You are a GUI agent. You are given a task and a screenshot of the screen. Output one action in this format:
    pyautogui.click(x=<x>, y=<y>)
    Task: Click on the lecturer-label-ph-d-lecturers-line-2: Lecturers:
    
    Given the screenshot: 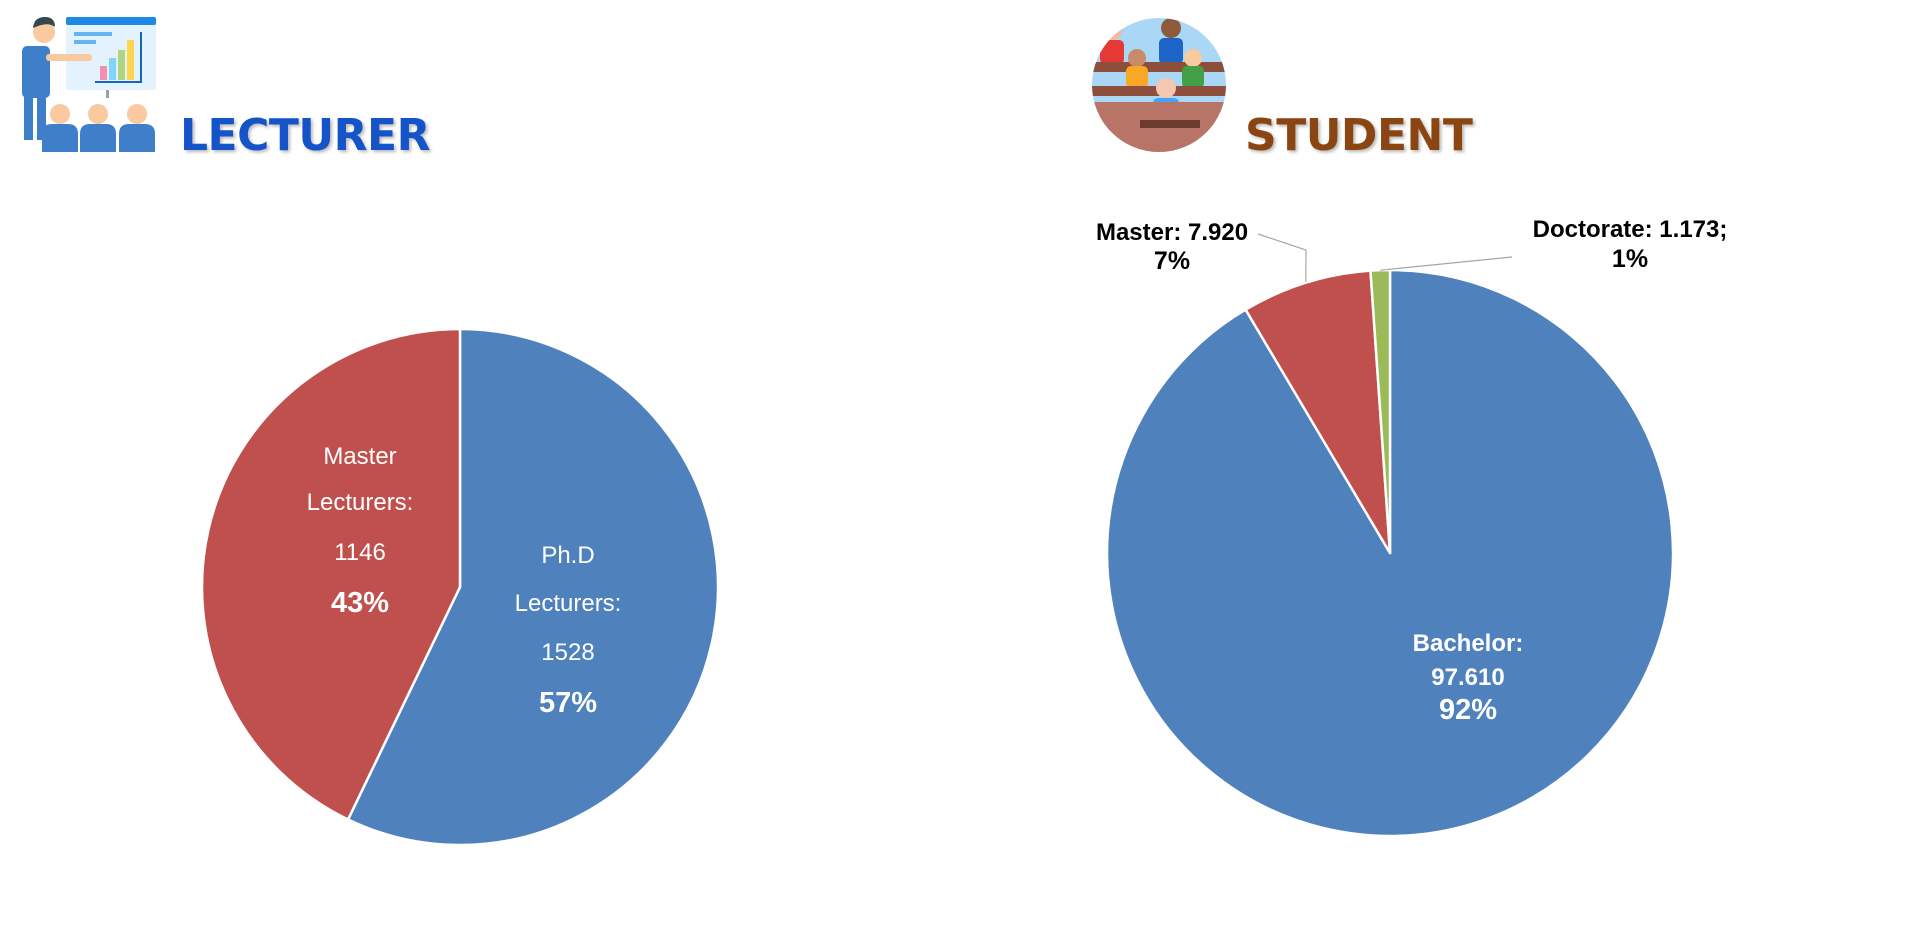 What is the action you would take?
    pyautogui.click(x=568, y=603)
    